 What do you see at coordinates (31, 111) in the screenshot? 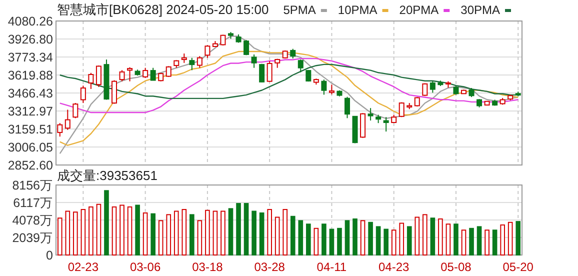
I see `y-tick-label: 3312.97` at bounding box center [31, 111].